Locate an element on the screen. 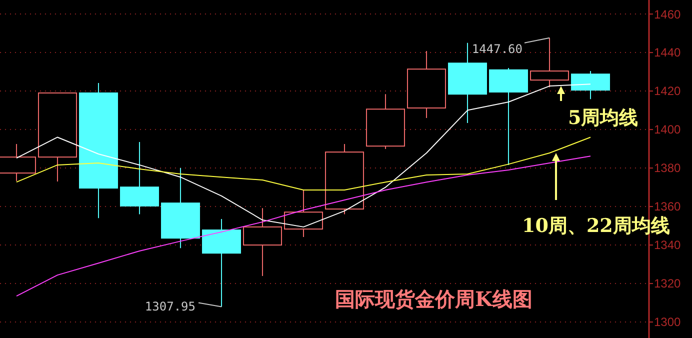 The image size is (692, 338). annotation: 5周均线 is located at coordinates (603, 118).